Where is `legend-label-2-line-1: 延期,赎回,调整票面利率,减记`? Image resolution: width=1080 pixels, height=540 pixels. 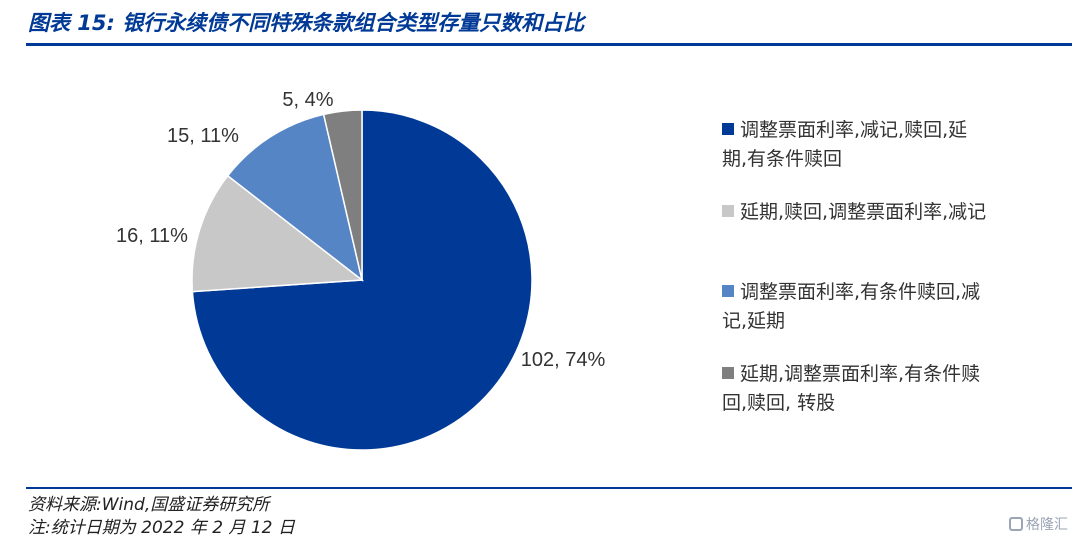
legend-label-2-line-1: 延期,赎回,调整票面利率,减记 is located at coordinates (863, 212).